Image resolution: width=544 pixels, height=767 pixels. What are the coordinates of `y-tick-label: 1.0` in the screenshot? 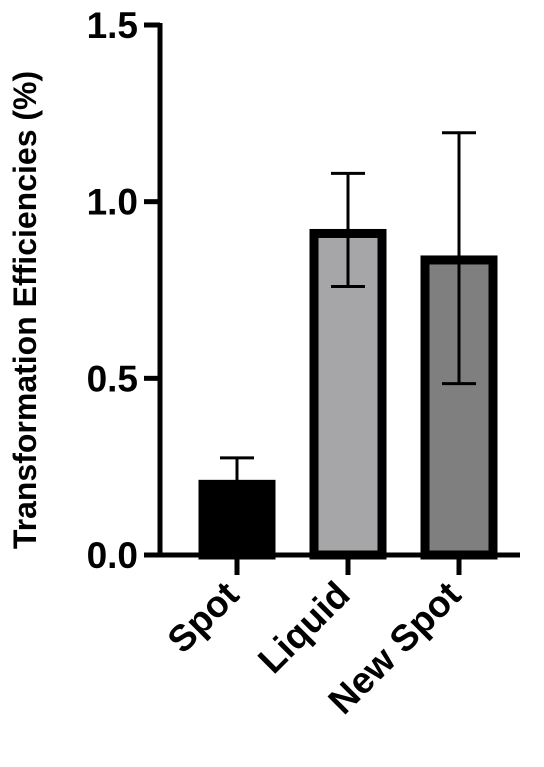 It's located at (112, 202).